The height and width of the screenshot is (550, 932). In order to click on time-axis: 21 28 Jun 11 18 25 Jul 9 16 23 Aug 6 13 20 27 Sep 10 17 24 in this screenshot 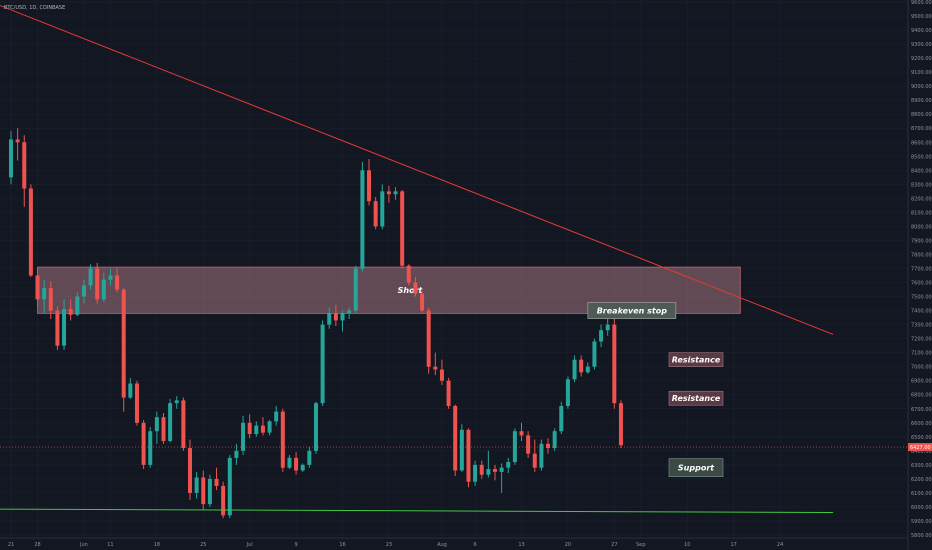, I will do `click(395, 545)`.